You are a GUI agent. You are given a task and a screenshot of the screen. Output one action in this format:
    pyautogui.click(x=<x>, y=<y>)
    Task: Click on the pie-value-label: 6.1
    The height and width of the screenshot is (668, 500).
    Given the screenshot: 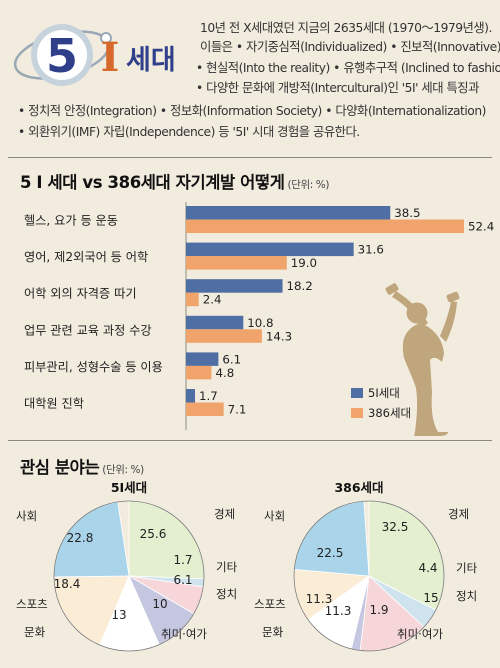 What is the action you would take?
    pyautogui.click(x=182, y=580)
    